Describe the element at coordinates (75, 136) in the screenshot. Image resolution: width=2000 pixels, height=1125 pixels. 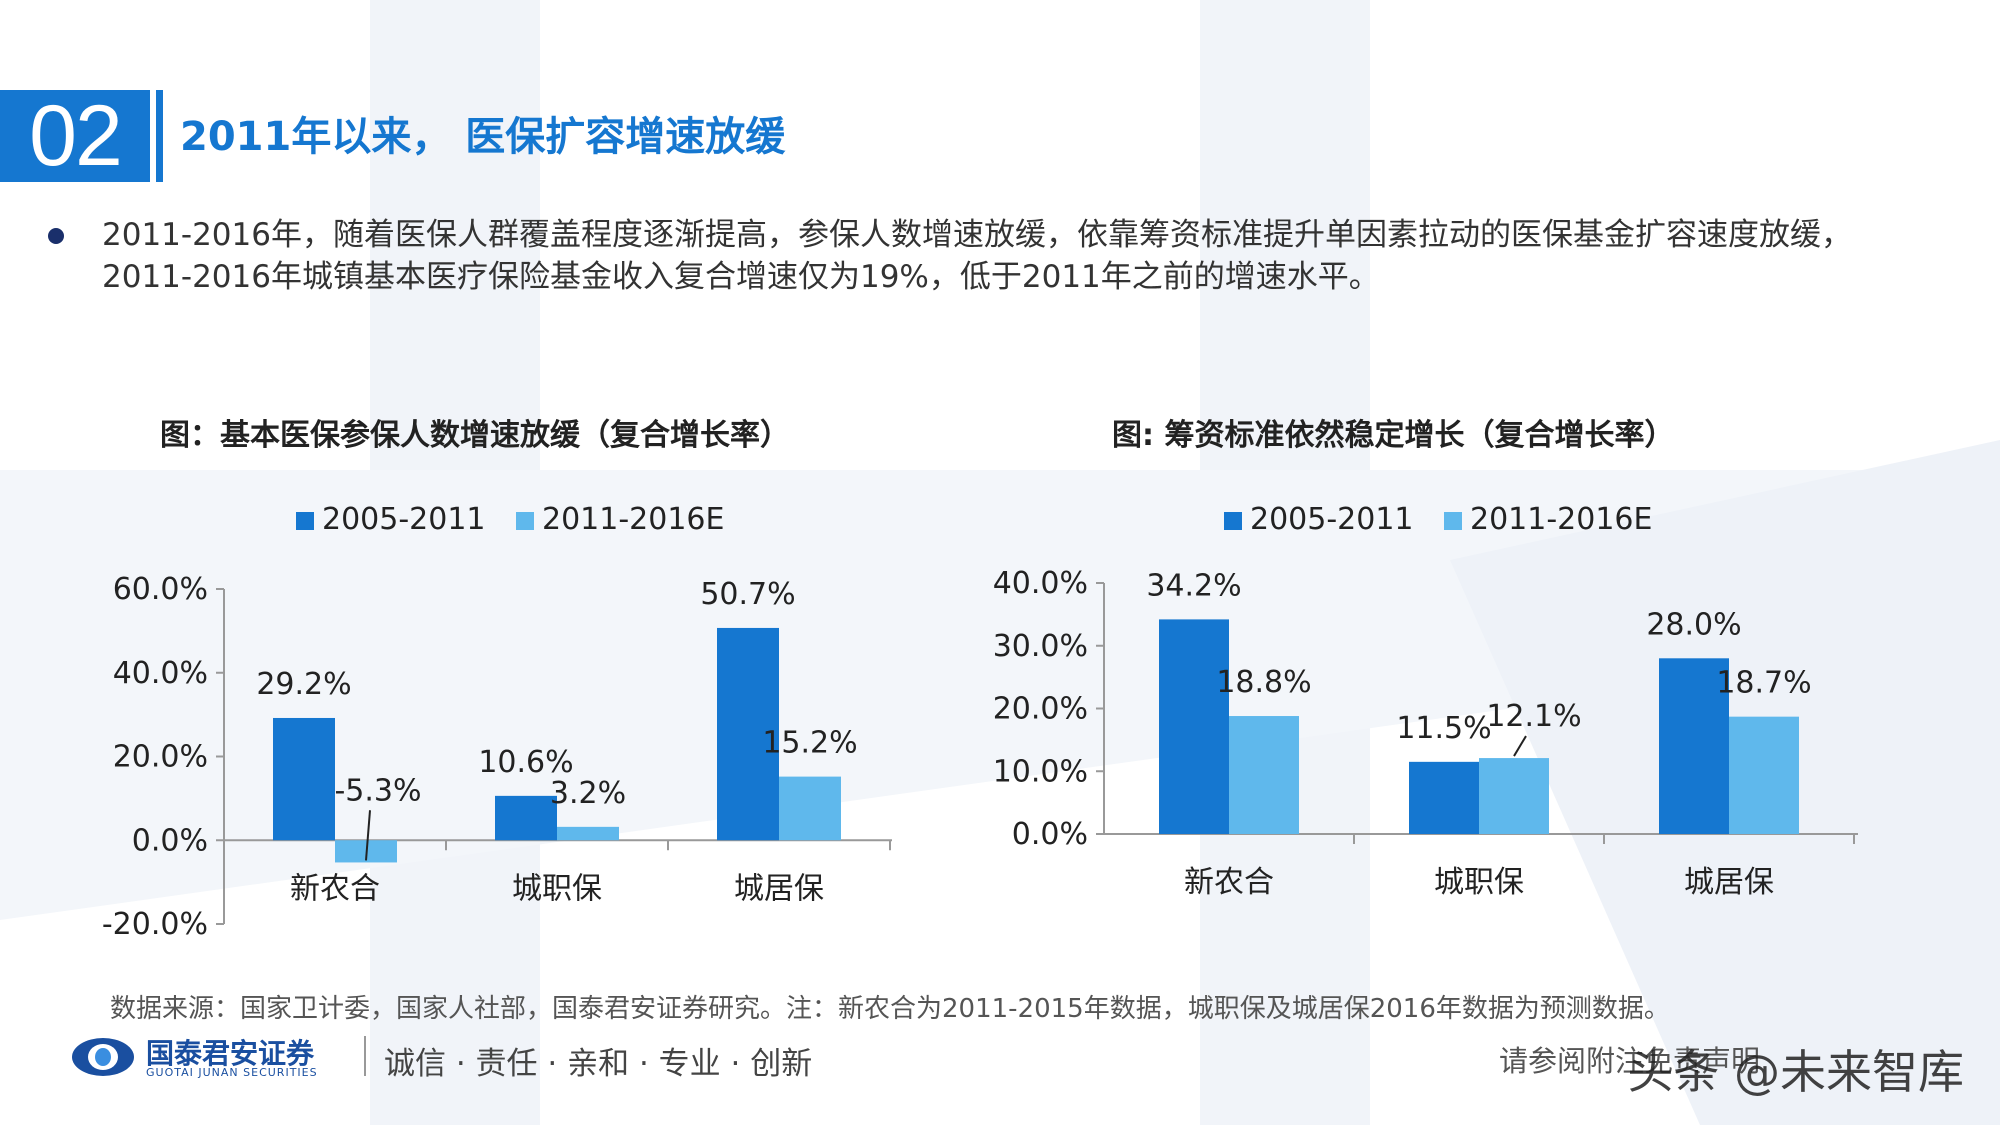
I see `section-number: 02` at that location.